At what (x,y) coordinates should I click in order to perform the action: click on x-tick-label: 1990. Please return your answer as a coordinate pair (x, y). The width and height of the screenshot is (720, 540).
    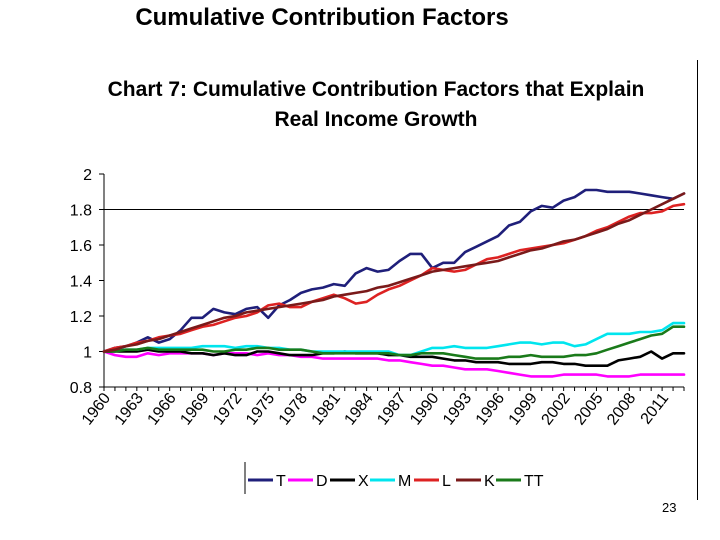
    Looking at the image, I should click on (424, 409).